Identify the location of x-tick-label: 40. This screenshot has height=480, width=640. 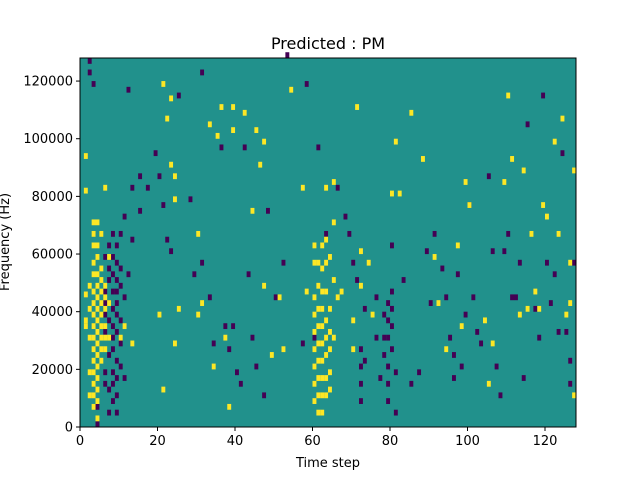
(235, 441).